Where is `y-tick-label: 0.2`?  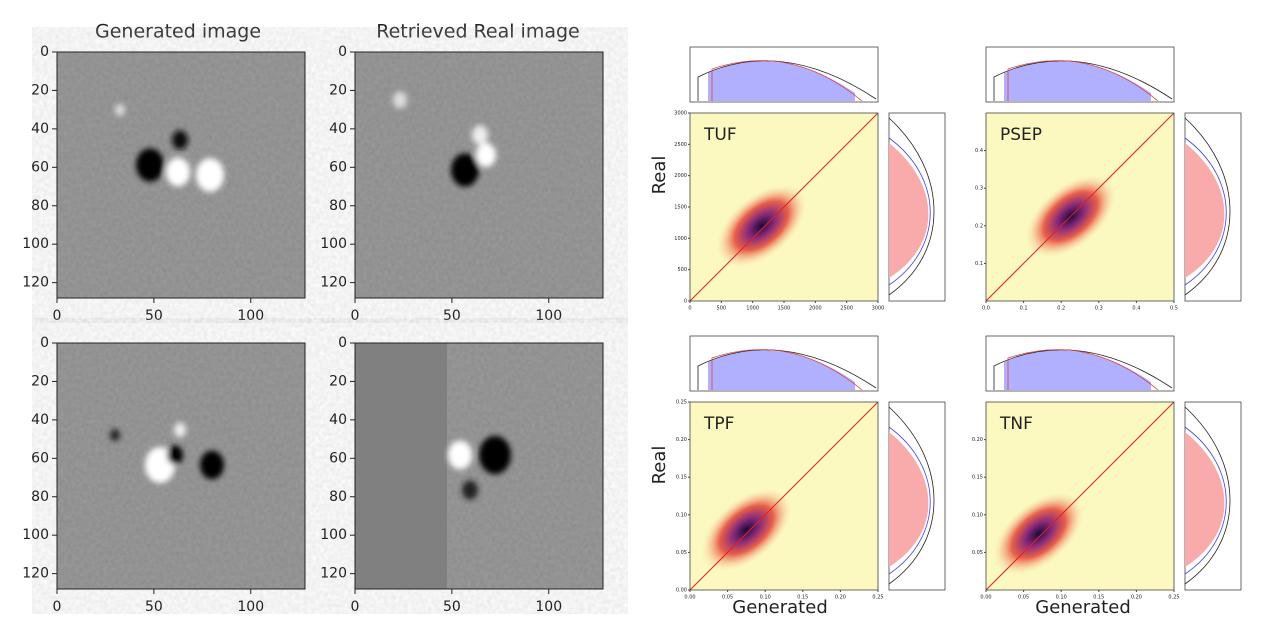 y-tick-label: 0.2 is located at coordinates (979, 226).